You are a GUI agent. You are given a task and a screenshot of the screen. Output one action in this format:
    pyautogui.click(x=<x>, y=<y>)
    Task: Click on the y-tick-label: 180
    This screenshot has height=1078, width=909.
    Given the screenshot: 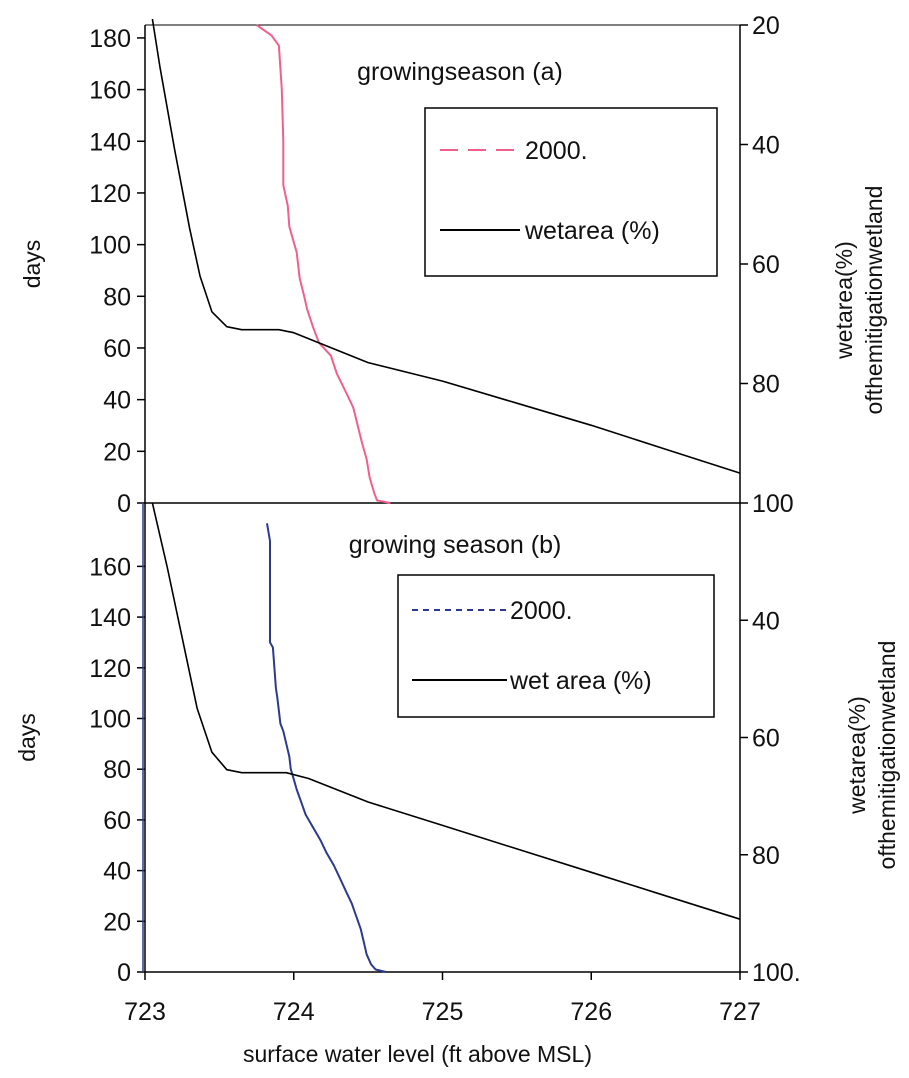 What is the action you would take?
    pyautogui.click(x=110, y=39)
    